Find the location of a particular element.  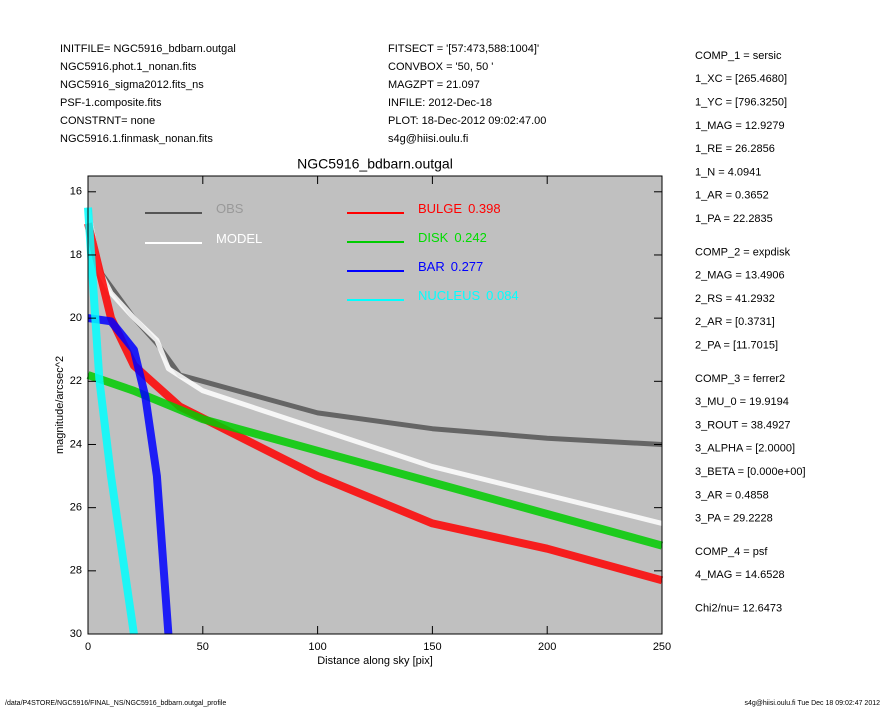

x-tick-label: 0 is located at coordinates (88, 647).